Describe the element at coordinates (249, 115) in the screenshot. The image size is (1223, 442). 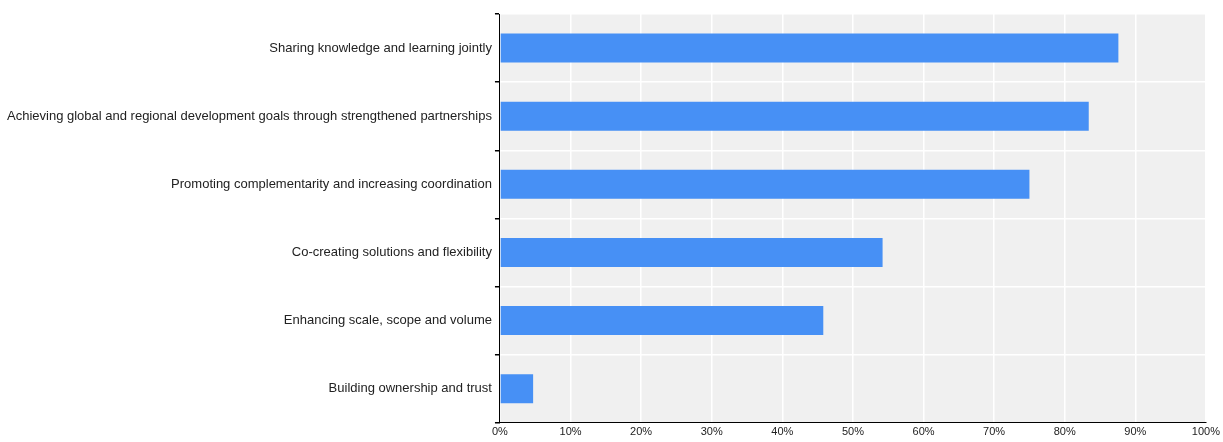
I see `y-tick-label: Achieving global and regional development goals through strengthened partnerships` at that location.